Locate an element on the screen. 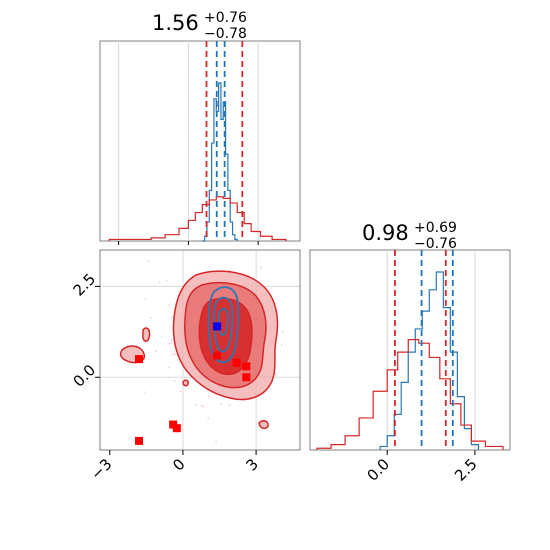 This screenshot has width=550, height=550. y-tick-label: 2.5 is located at coordinates (85, 285).